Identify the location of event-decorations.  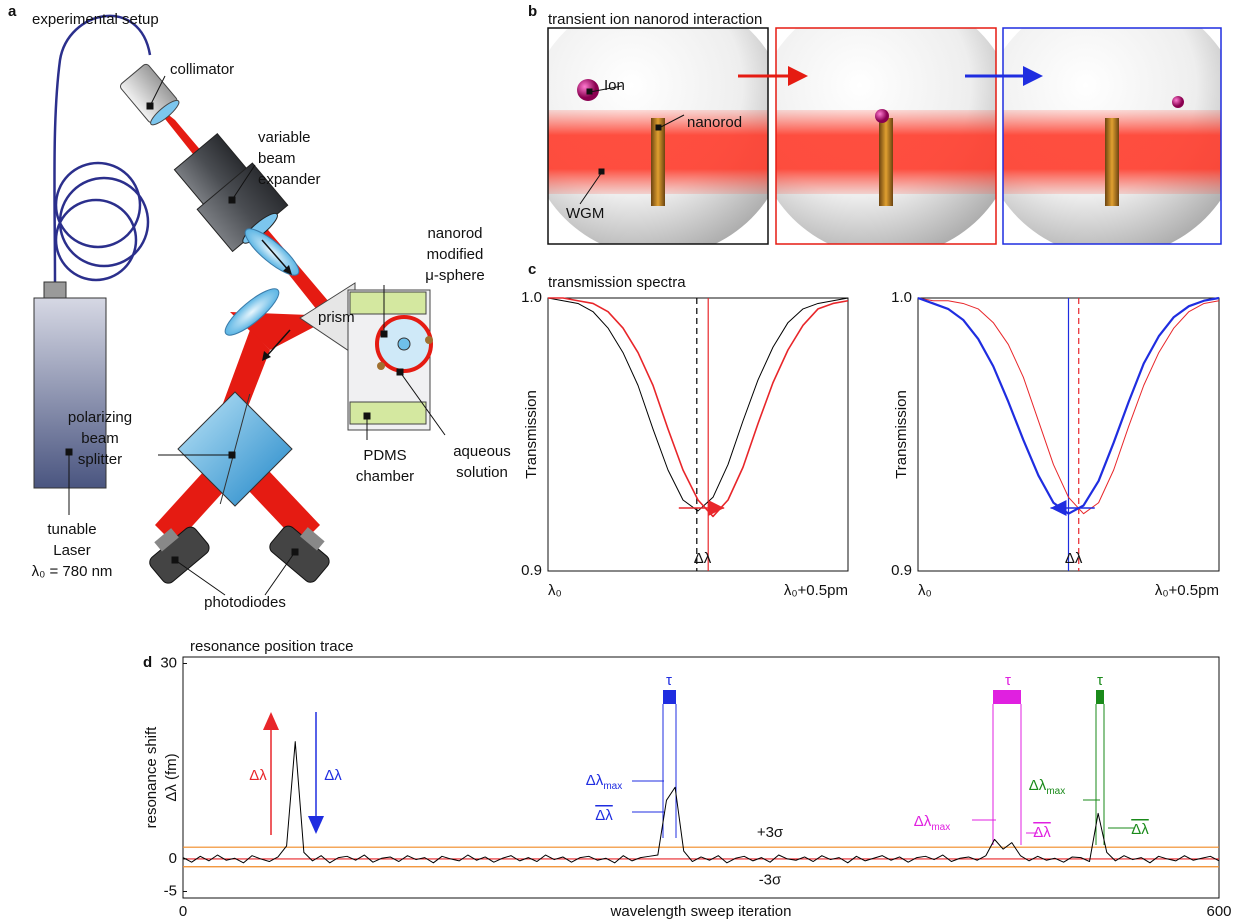
(699, 767).